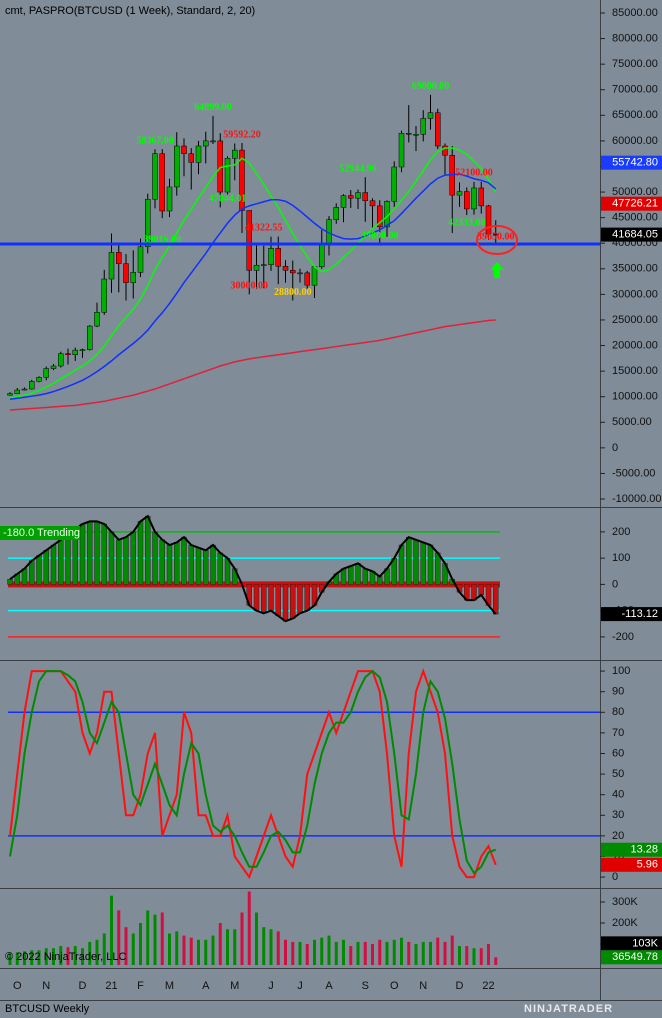 The image size is (662, 1018). I want to click on annotation: 39650.00, so click(496, 236).